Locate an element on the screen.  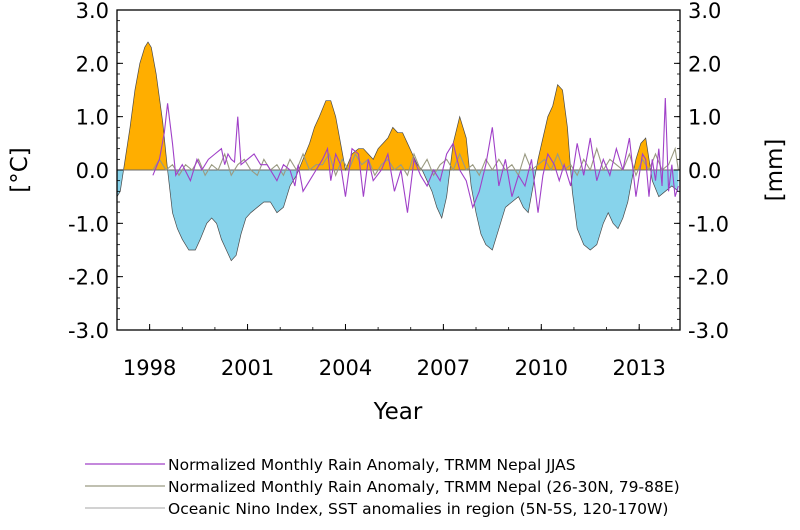
x-tick-label: 2013 is located at coordinates (638, 368).